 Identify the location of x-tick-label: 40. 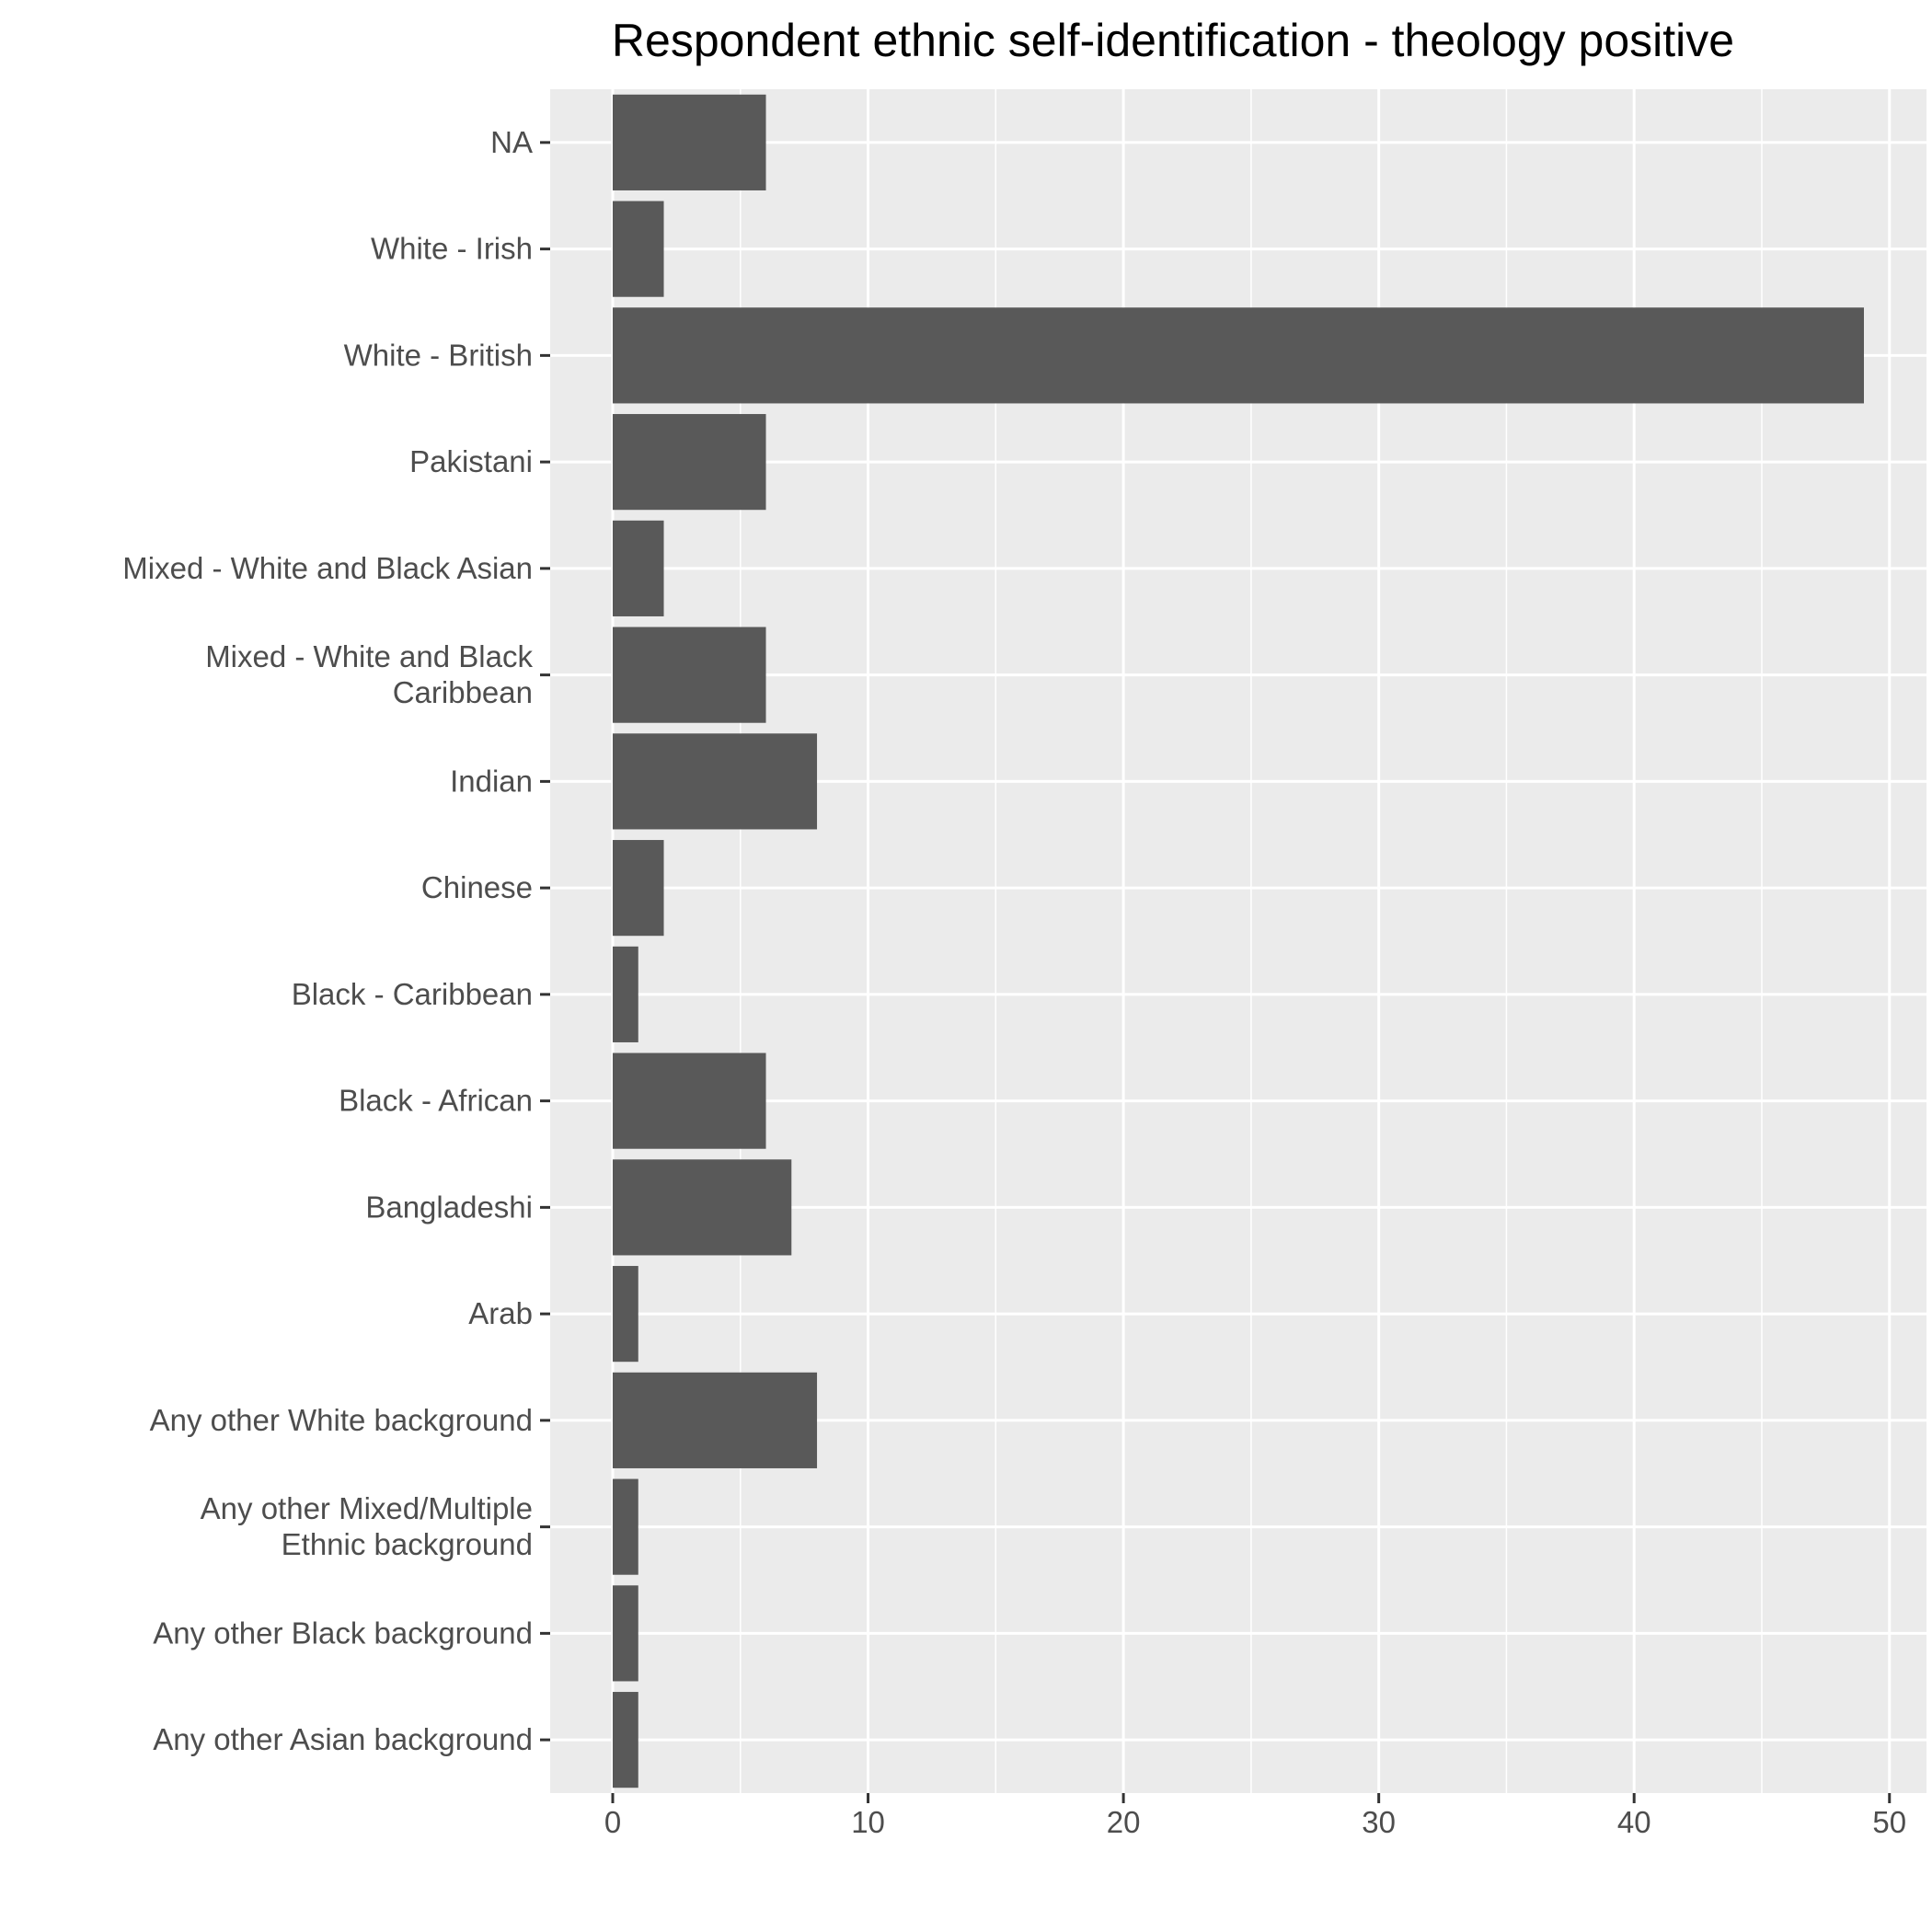
(1634, 1822).